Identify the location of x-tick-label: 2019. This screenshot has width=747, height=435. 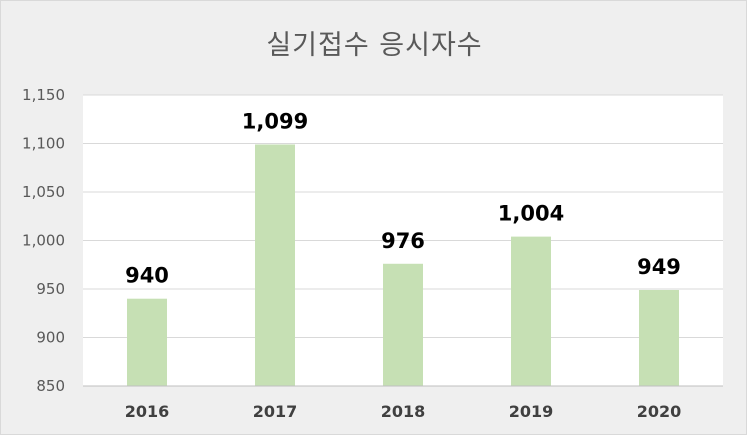
(531, 411).